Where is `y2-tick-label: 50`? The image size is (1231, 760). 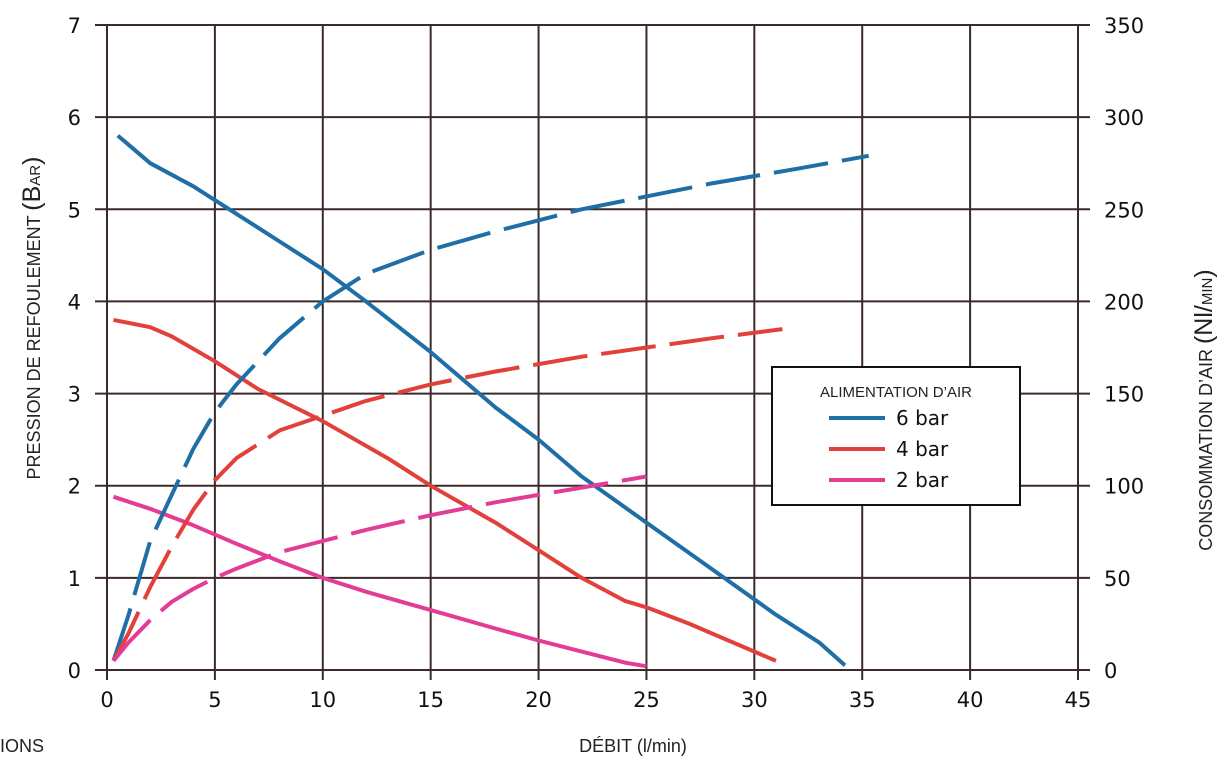 y2-tick-label: 50 is located at coordinates (1117, 579).